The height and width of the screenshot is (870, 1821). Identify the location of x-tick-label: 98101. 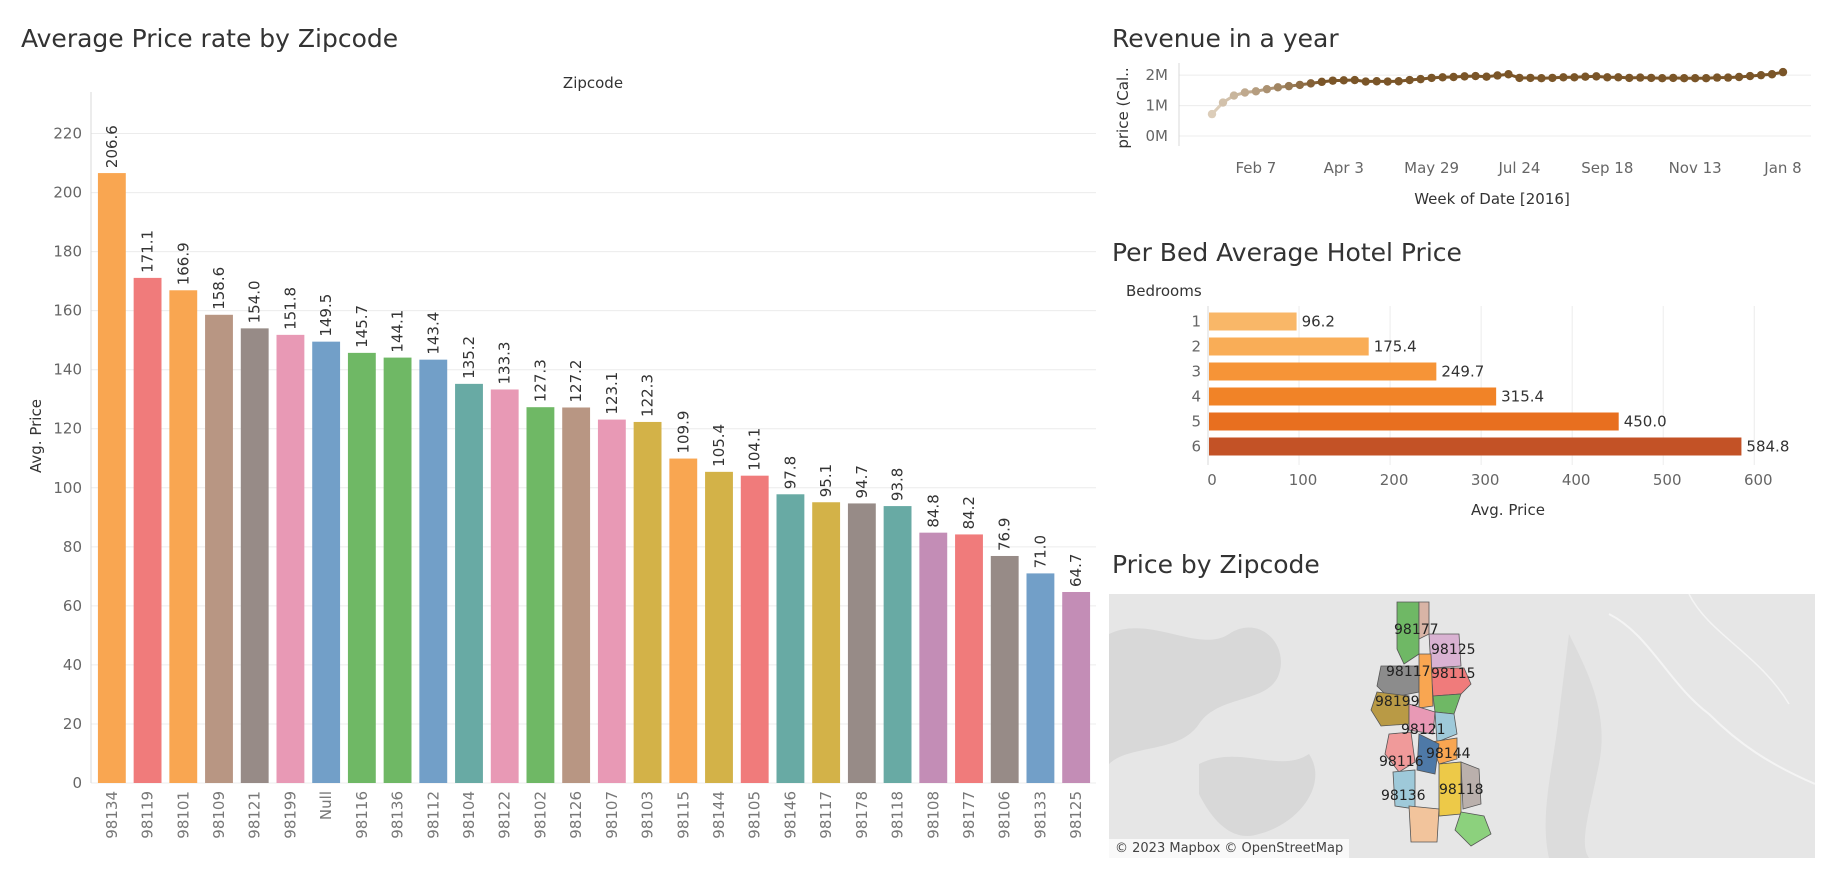
(183, 815).